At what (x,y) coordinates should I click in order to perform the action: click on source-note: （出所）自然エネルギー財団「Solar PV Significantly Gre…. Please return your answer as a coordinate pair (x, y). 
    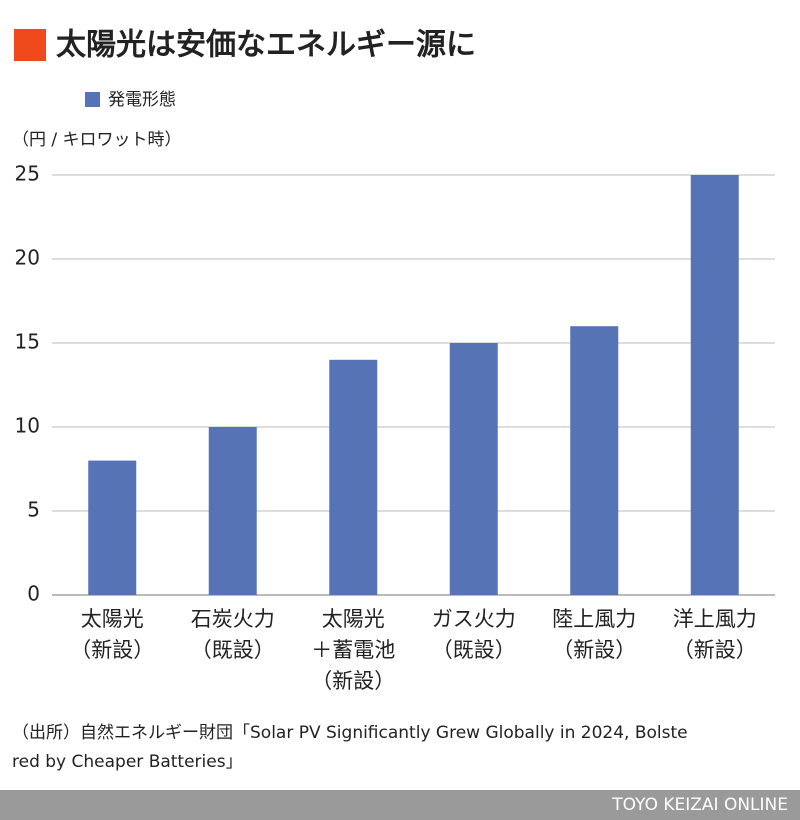
    Looking at the image, I should click on (350, 733).